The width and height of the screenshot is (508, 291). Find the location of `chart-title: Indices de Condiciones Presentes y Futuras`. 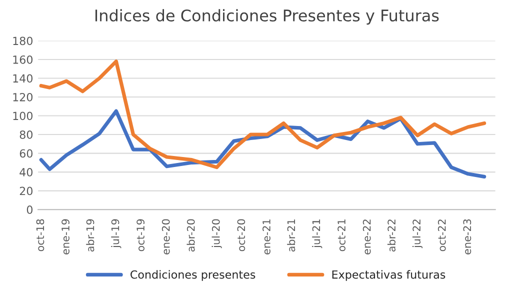

chart-title: Indices de Condiciones Presentes y Futuras is located at coordinates (267, 17).